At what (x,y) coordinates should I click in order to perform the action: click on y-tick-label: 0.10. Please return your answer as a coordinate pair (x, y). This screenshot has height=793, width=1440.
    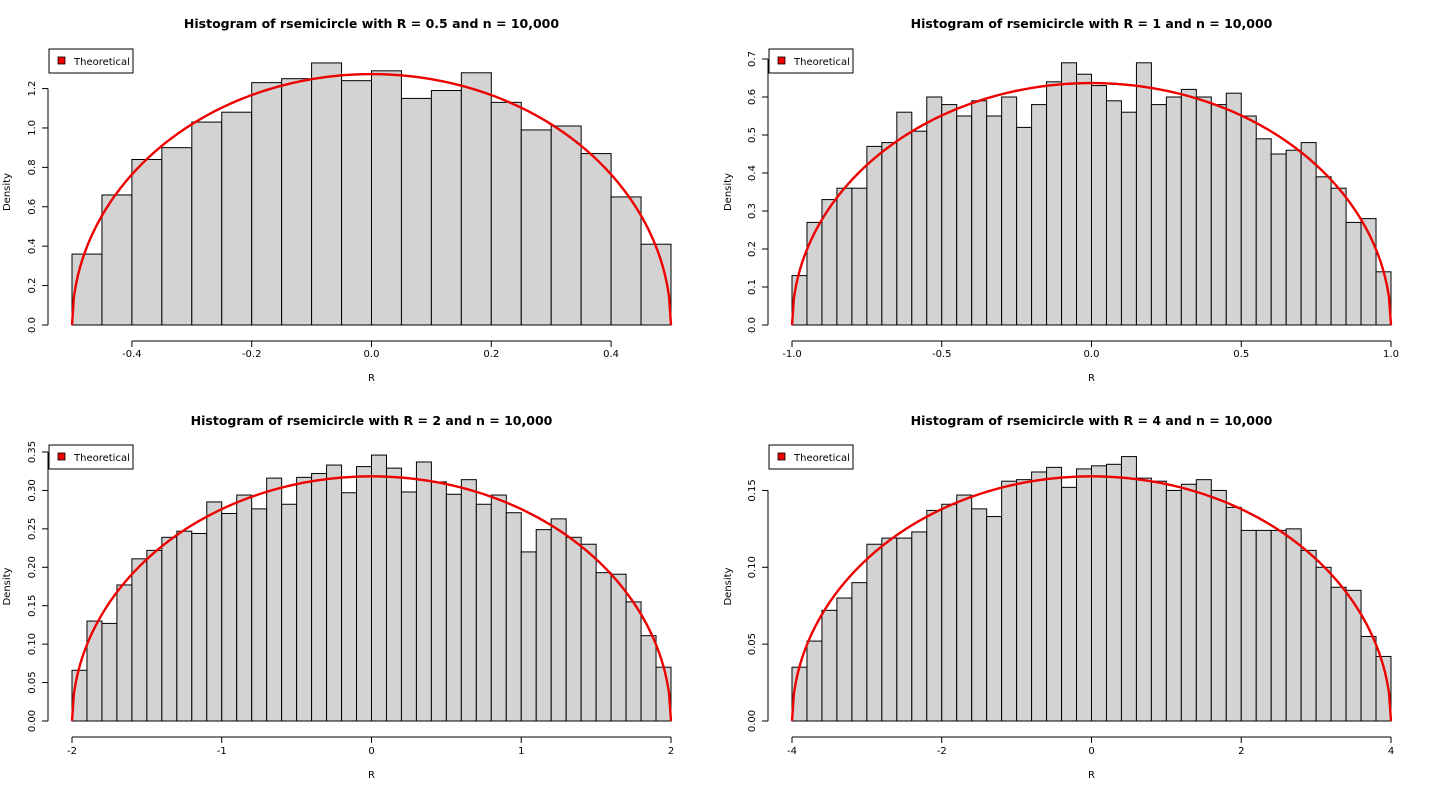
    Looking at the image, I should click on (32, 644).